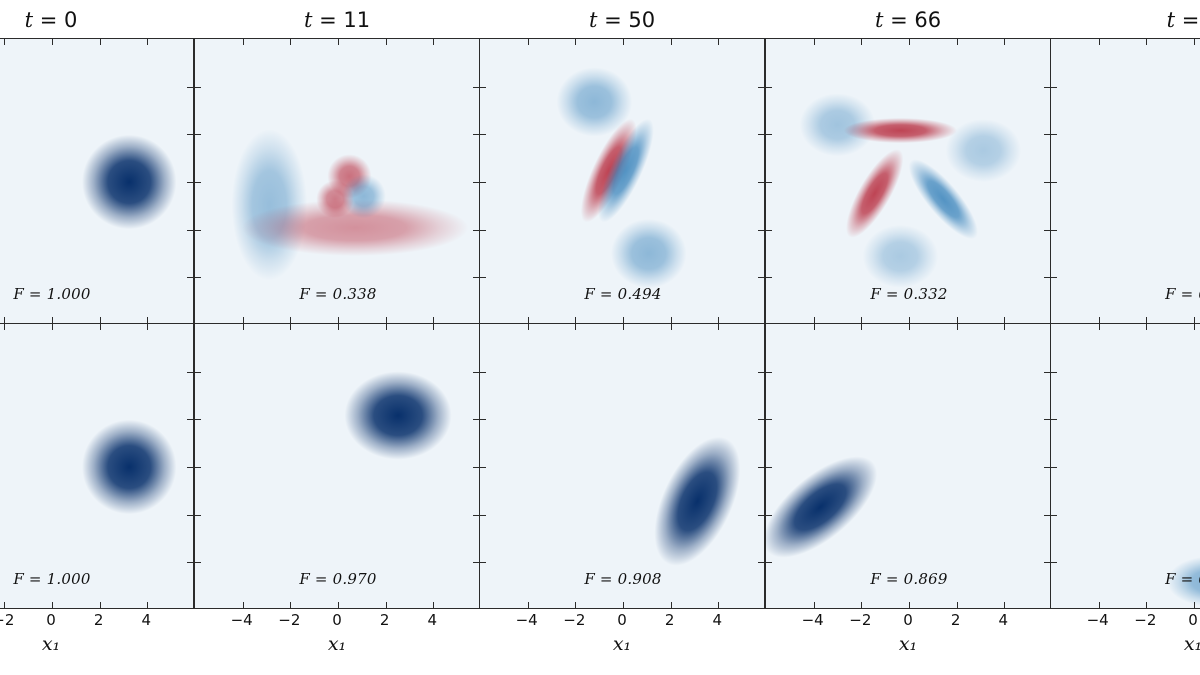 The height and width of the screenshot is (675, 1200). What do you see at coordinates (1182, 294) in the screenshot?
I see `fidelity-label: F = 0.9` at bounding box center [1182, 294].